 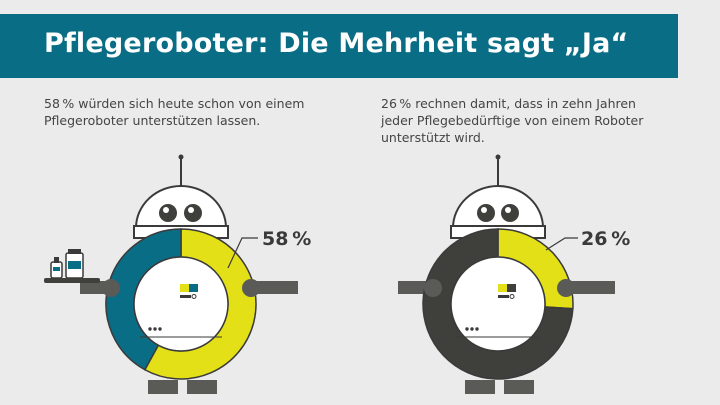 What do you see at coordinates (605, 239) in the screenshot?
I see `value-label-right: 26 %` at bounding box center [605, 239].